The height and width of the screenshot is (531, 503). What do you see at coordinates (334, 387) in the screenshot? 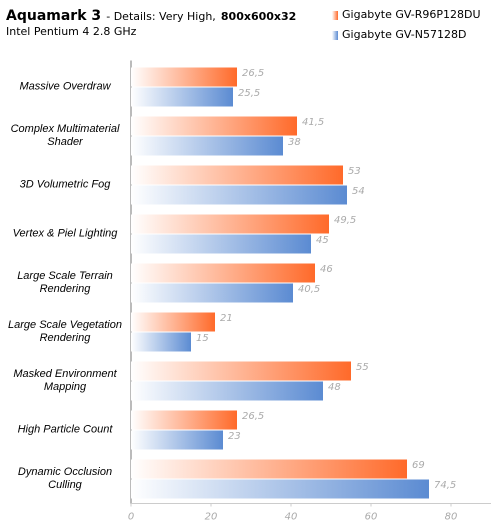
I see `value-label: 48` at bounding box center [334, 387].